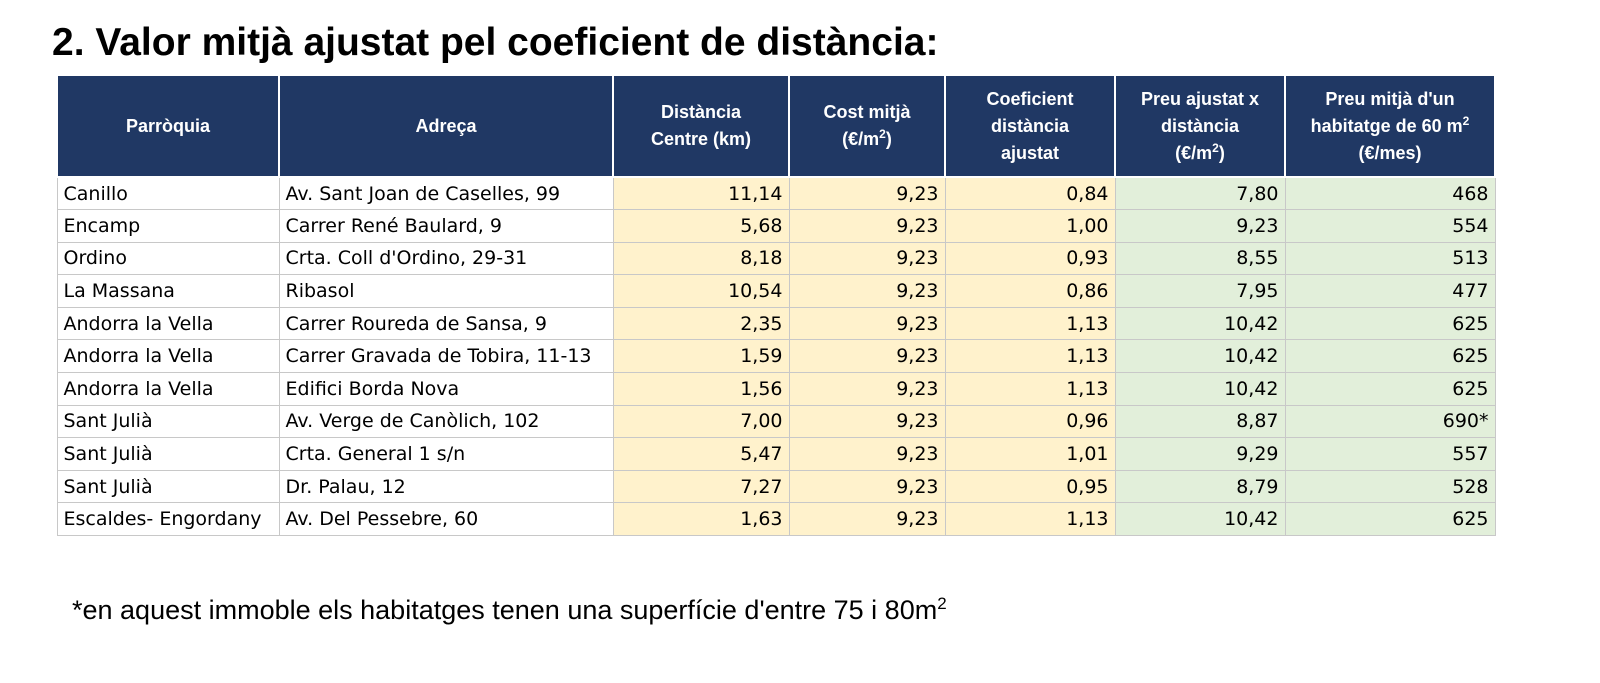  I want to click on cell-adreca: Crta. Coll d'Ordino, 29-31, so click(446, 258).